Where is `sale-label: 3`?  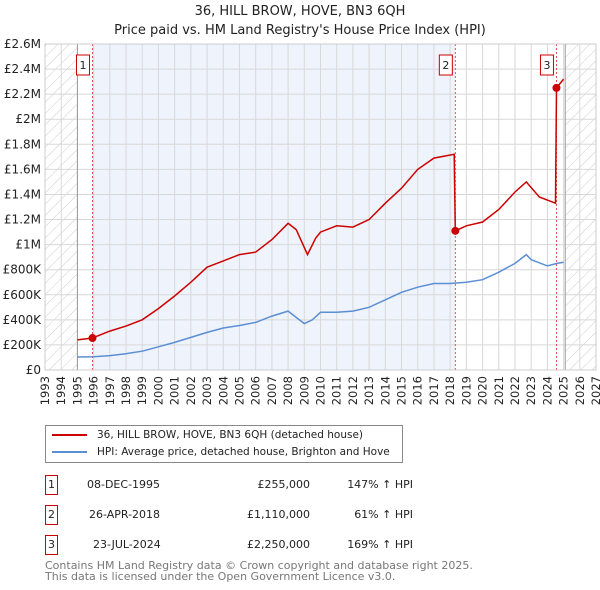
sale-label: 3 is located at coordinates (546, 65).